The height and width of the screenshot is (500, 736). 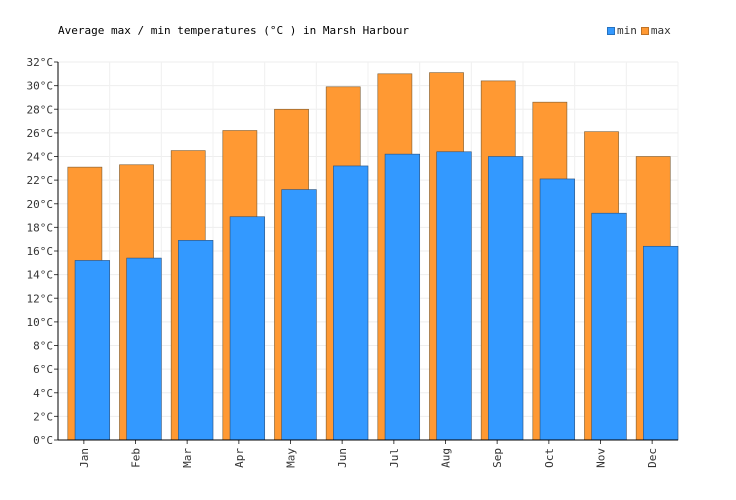 I want to click on y-tick-label: 12°C, so click(x=40, y=298).